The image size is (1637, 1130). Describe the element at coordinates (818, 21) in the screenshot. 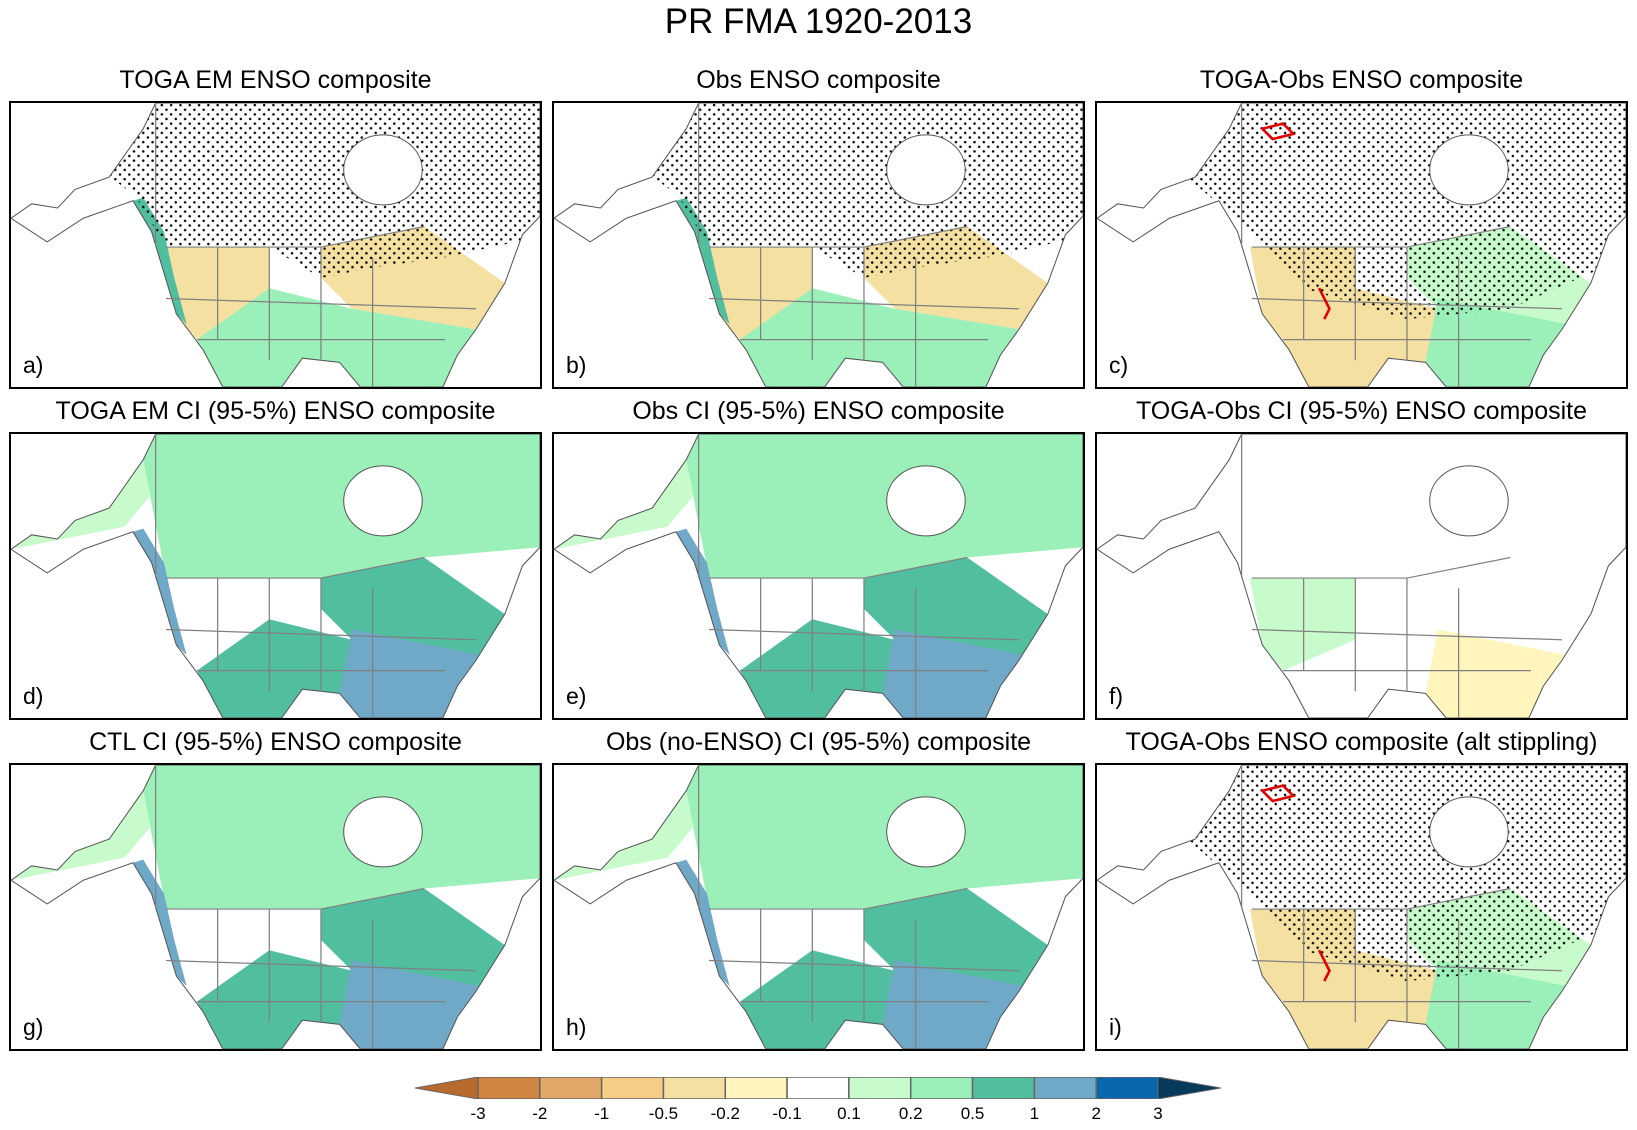

I see `figure-title: PR FMA 1920-2013` at that location.